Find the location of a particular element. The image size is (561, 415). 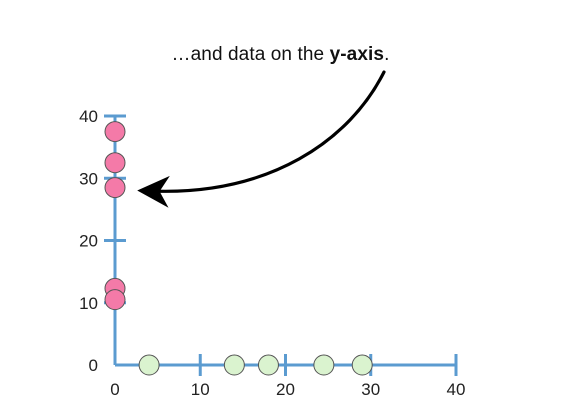

x-tick-label: 20 is located at coordinates (285, 389).